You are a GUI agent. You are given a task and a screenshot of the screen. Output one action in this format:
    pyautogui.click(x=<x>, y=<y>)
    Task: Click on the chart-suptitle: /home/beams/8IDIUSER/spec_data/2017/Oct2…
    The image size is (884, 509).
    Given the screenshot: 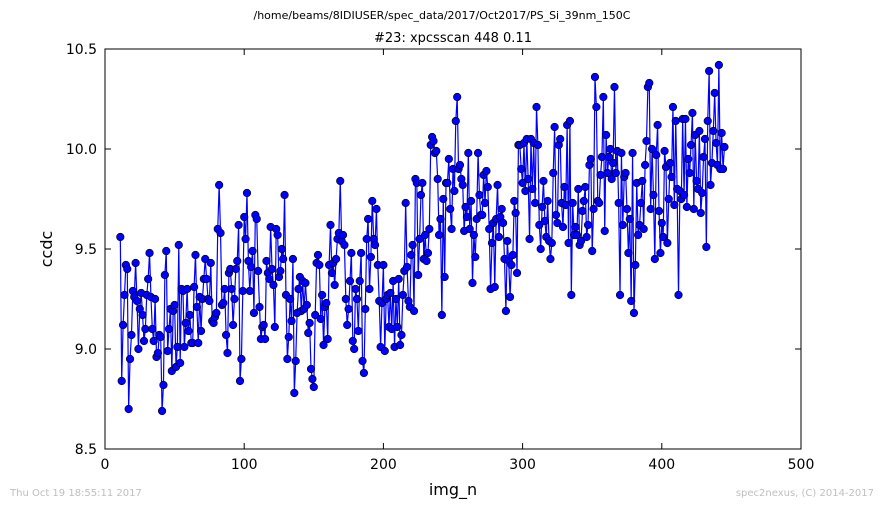 What is the action you would take?
    pyautogui.click(x=442, y=15)
    